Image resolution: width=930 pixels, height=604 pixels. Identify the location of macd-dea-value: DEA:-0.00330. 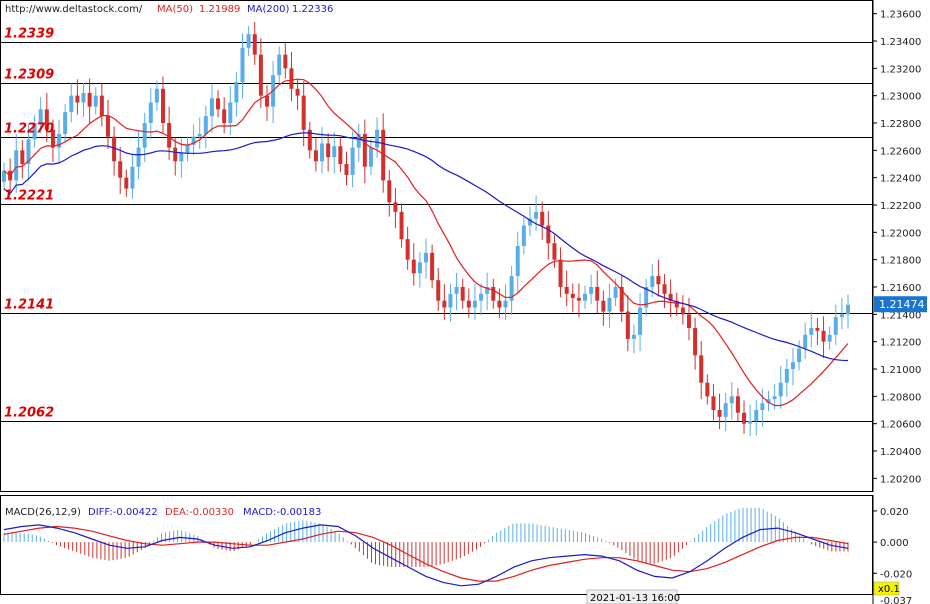
(199, 512).